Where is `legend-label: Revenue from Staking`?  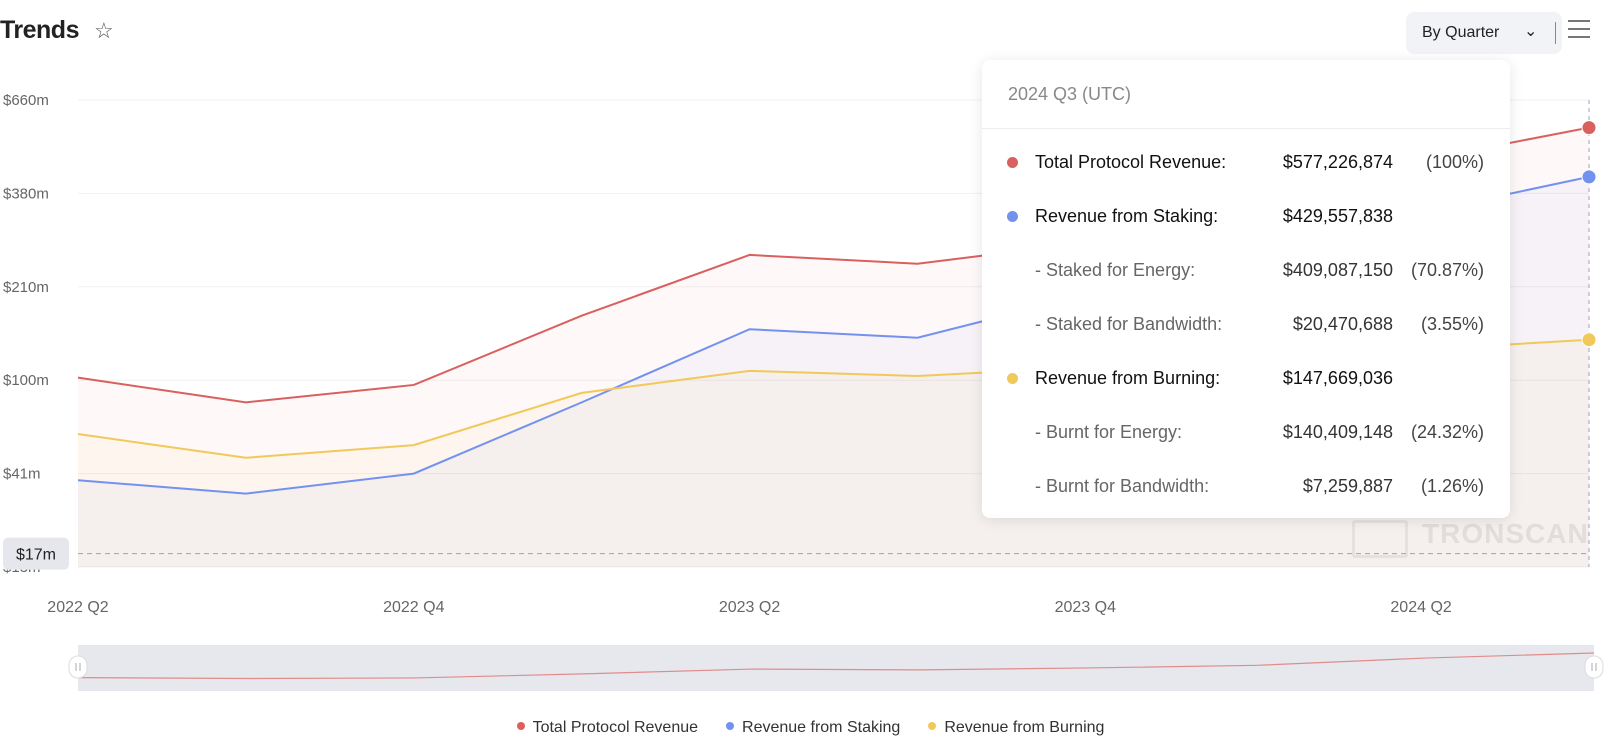 legend-label: Revenue from Staking is located at coordinates (821, 727).